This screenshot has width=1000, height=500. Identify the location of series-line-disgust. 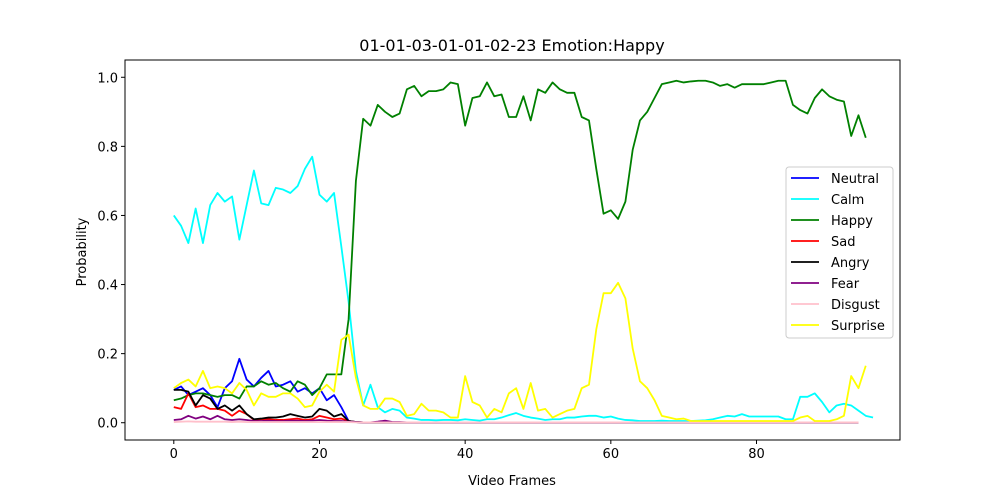
(516, 422).